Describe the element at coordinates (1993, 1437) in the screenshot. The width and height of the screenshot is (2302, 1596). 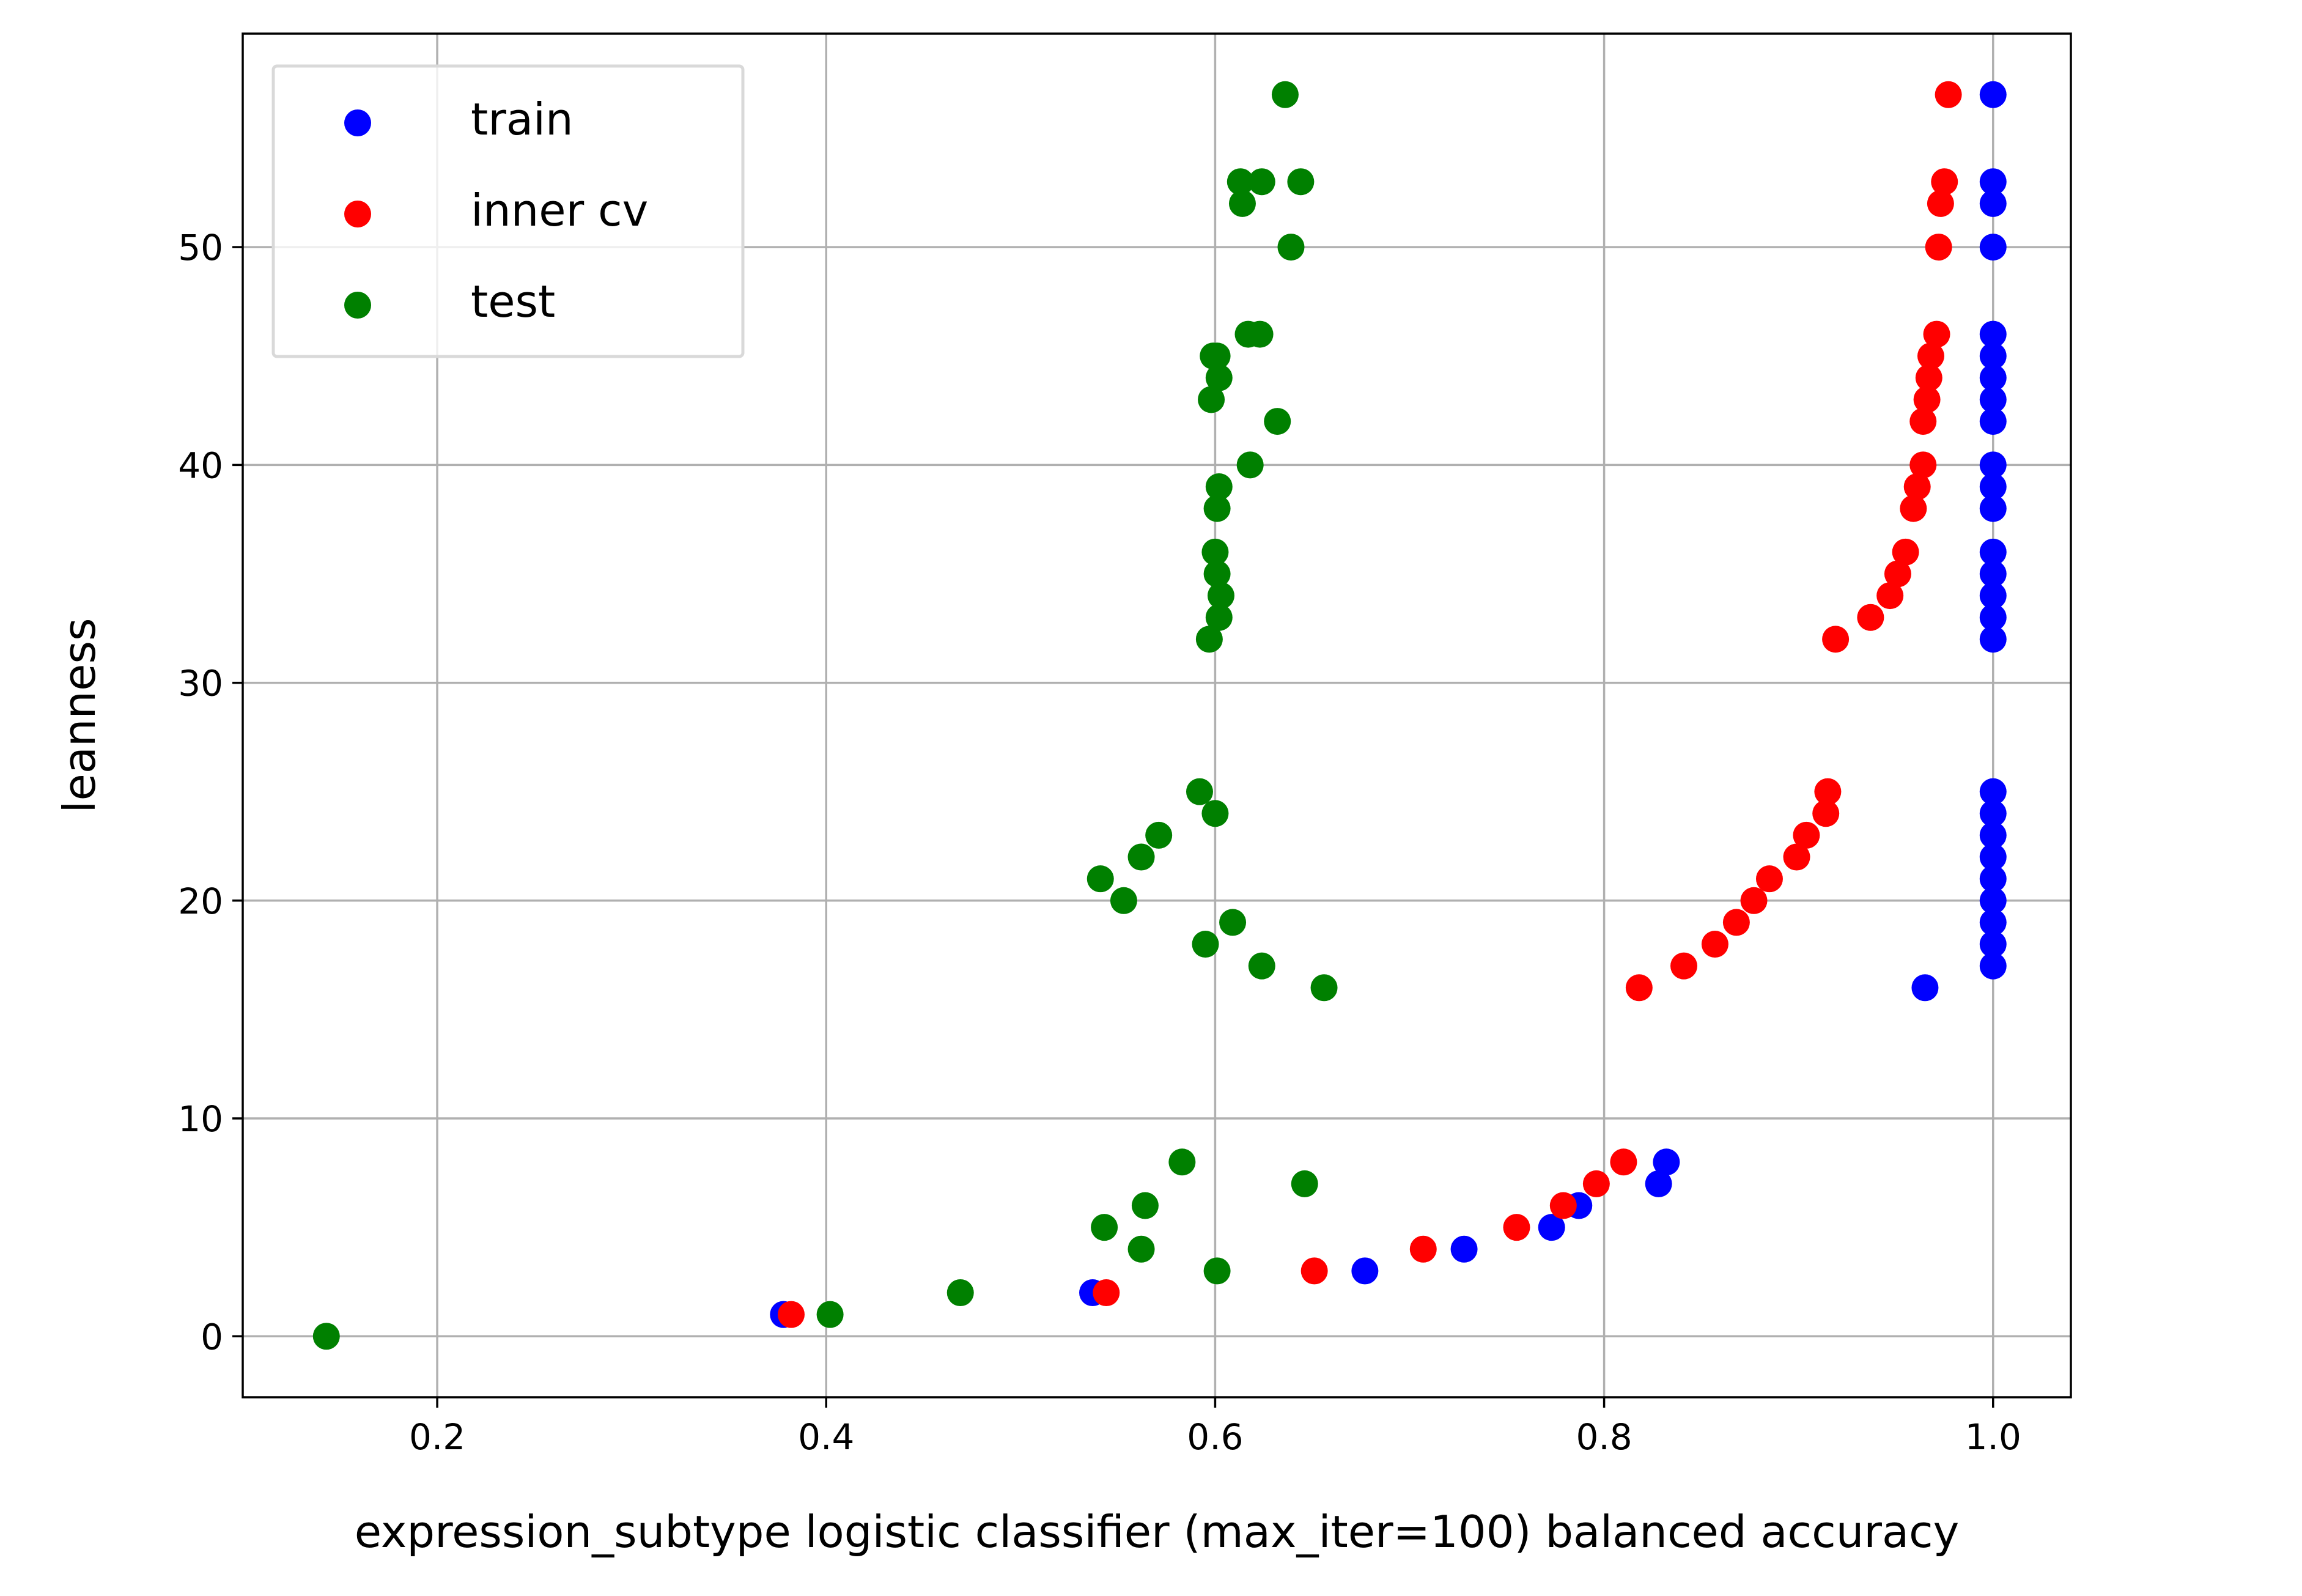
I see `x-tick-label: 1.0` at that location.